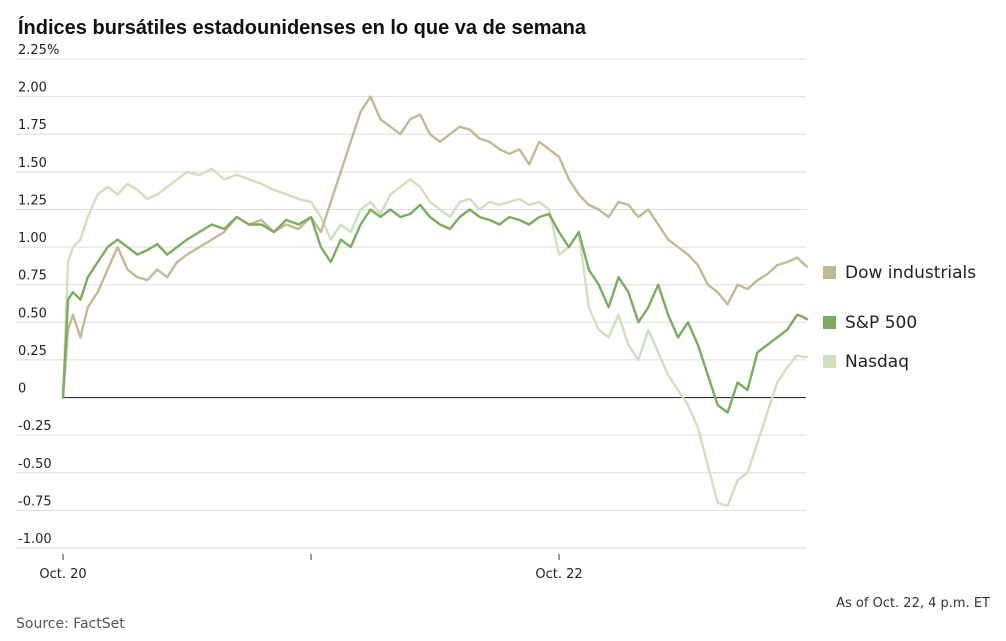 The width and height of the screenshot is (1006, 641). I want to click on legend-label: S&P 500, so click(881, 323).